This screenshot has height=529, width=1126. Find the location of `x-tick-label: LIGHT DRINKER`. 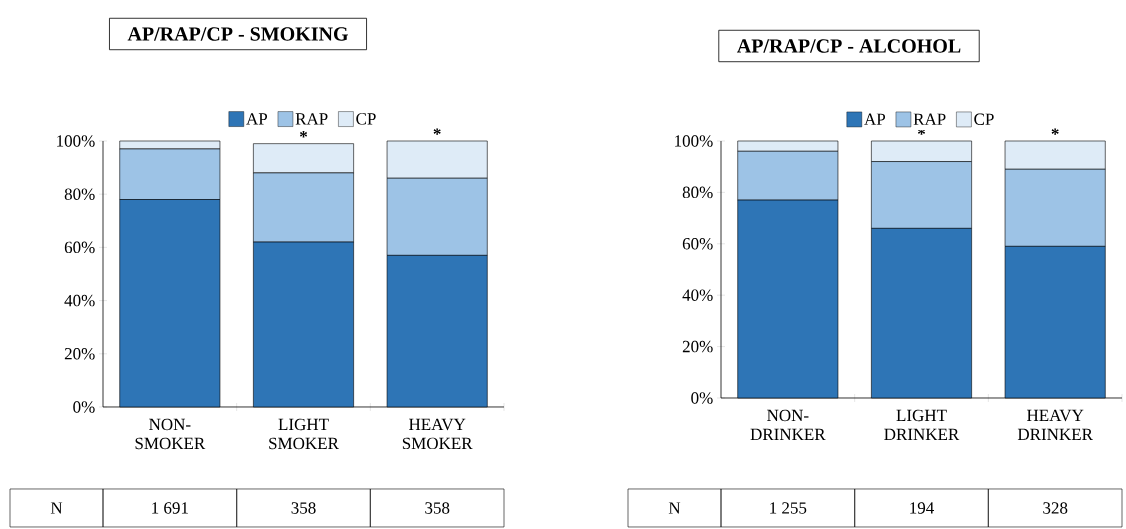

x-tick-label: LIGHT DRINKER is located at coordinates (922, 425).